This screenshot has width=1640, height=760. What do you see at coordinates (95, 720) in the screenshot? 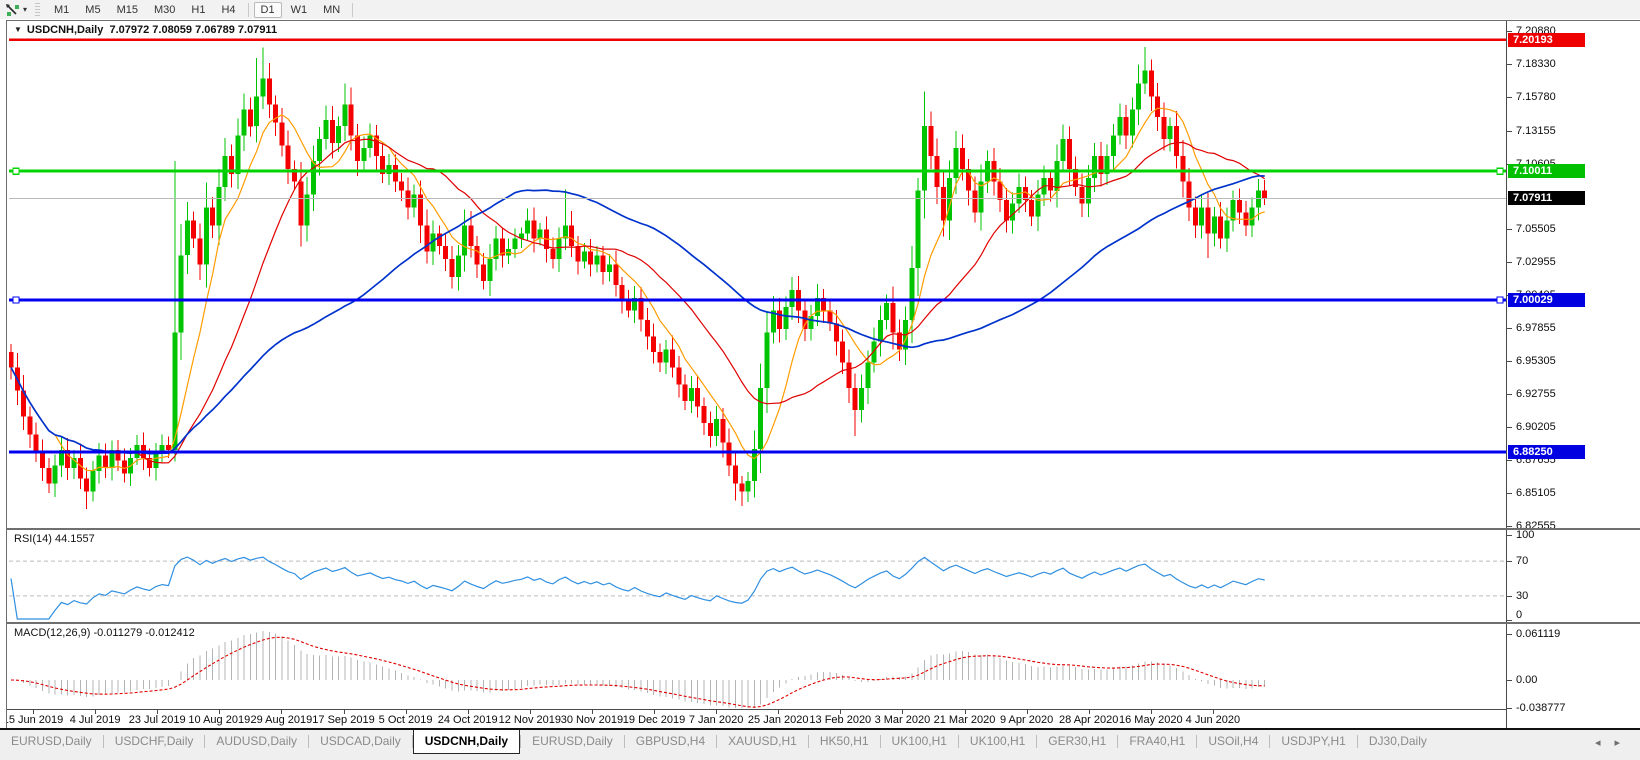
I see `date-label: 4 Jul 2019` at bounding box center [95, 720].